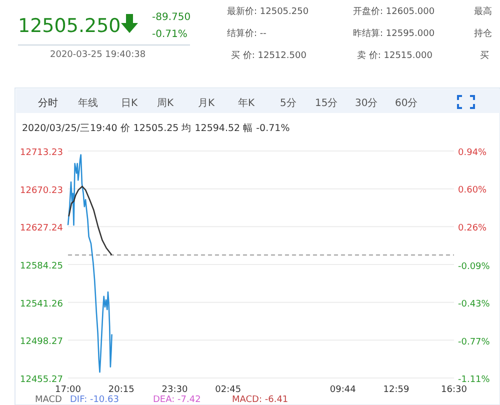 The image size is (500, 405). I want to click on y2-tick-label: -0.43%, so click(474, 305).